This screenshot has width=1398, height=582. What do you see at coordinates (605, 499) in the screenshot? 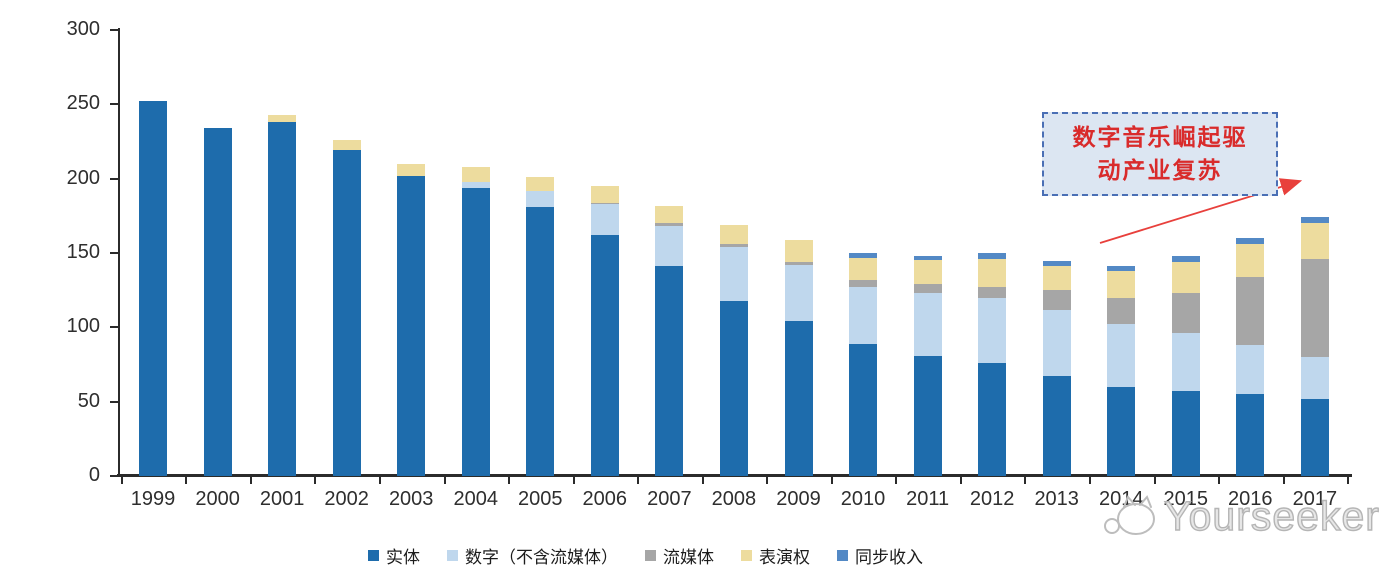
I see `x-axis-label: 2006` at bounding box center [605, 499].